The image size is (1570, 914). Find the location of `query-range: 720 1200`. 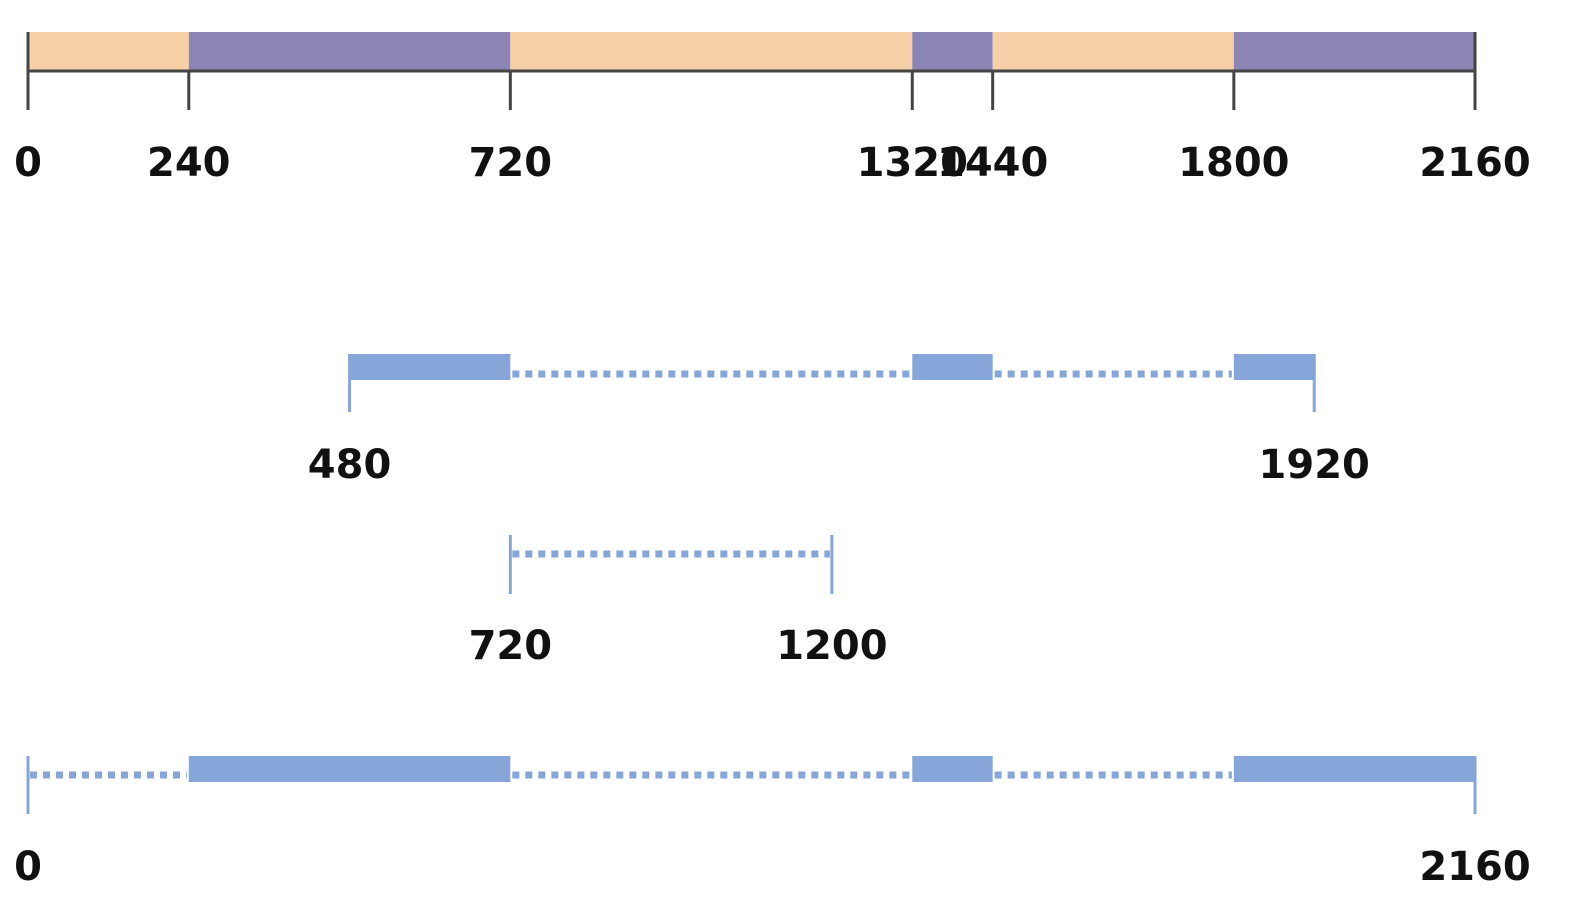

query-range: 720 1200 is located at coordinates (678, 602).